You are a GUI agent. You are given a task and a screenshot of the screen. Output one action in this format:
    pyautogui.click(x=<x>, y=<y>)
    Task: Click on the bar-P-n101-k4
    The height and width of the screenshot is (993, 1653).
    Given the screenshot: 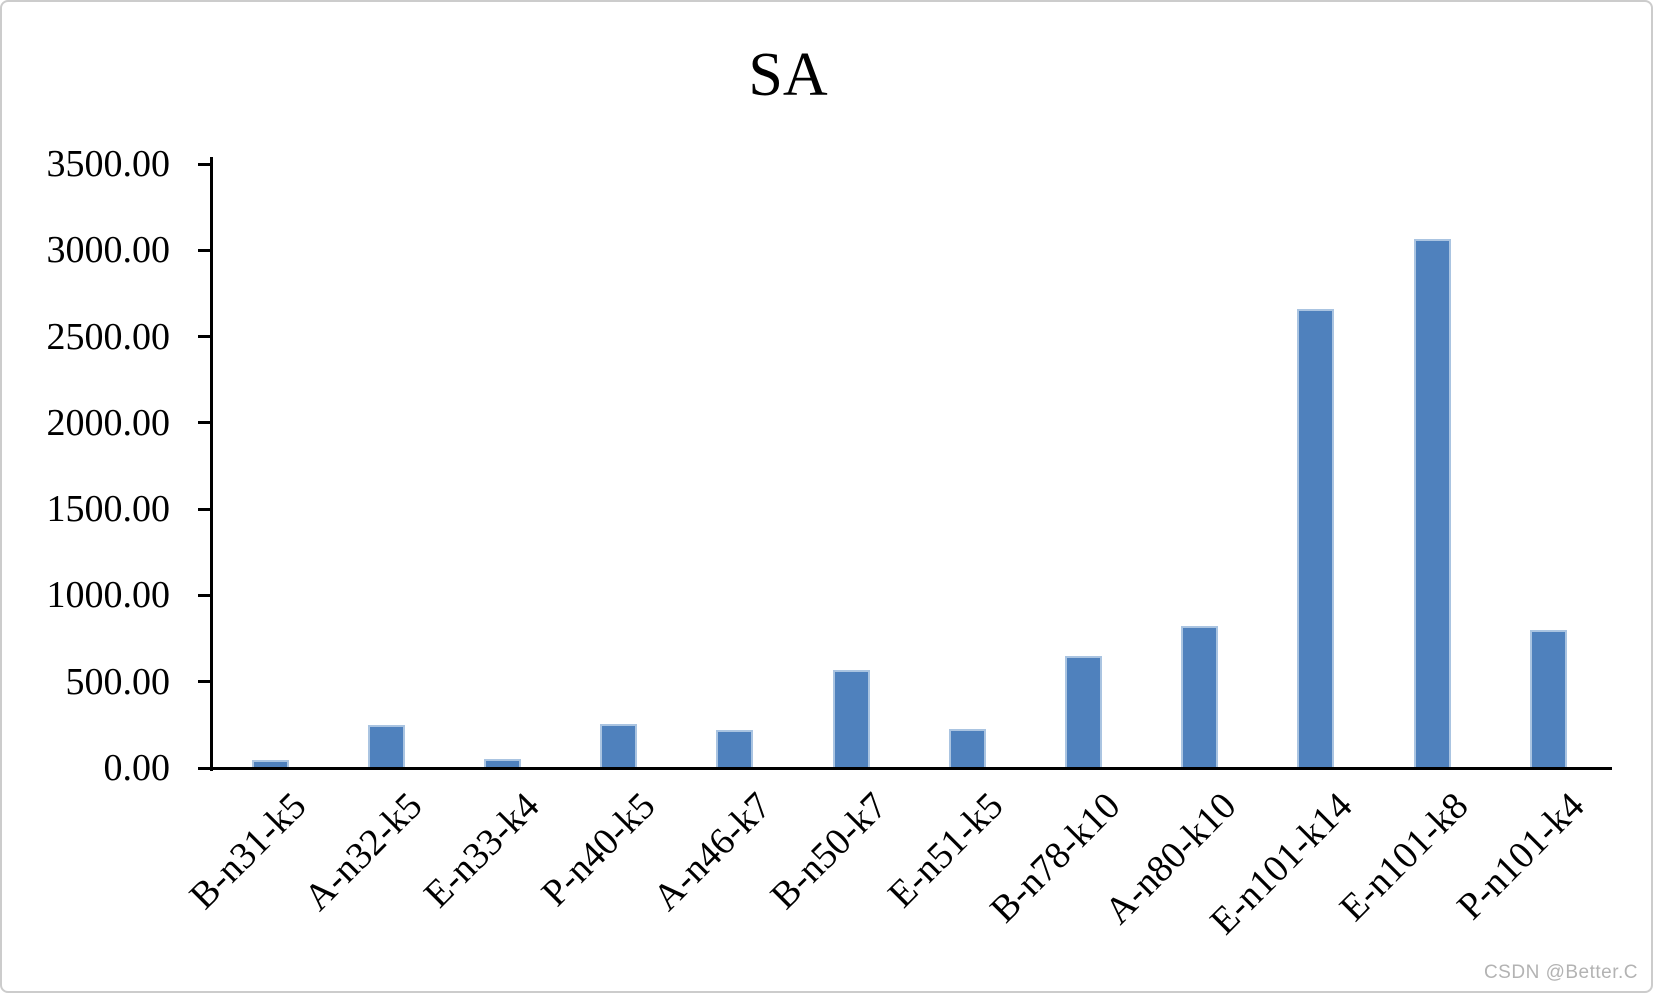 What is the action you would take?
    pyautogui.click(x=1548, y=699)
    